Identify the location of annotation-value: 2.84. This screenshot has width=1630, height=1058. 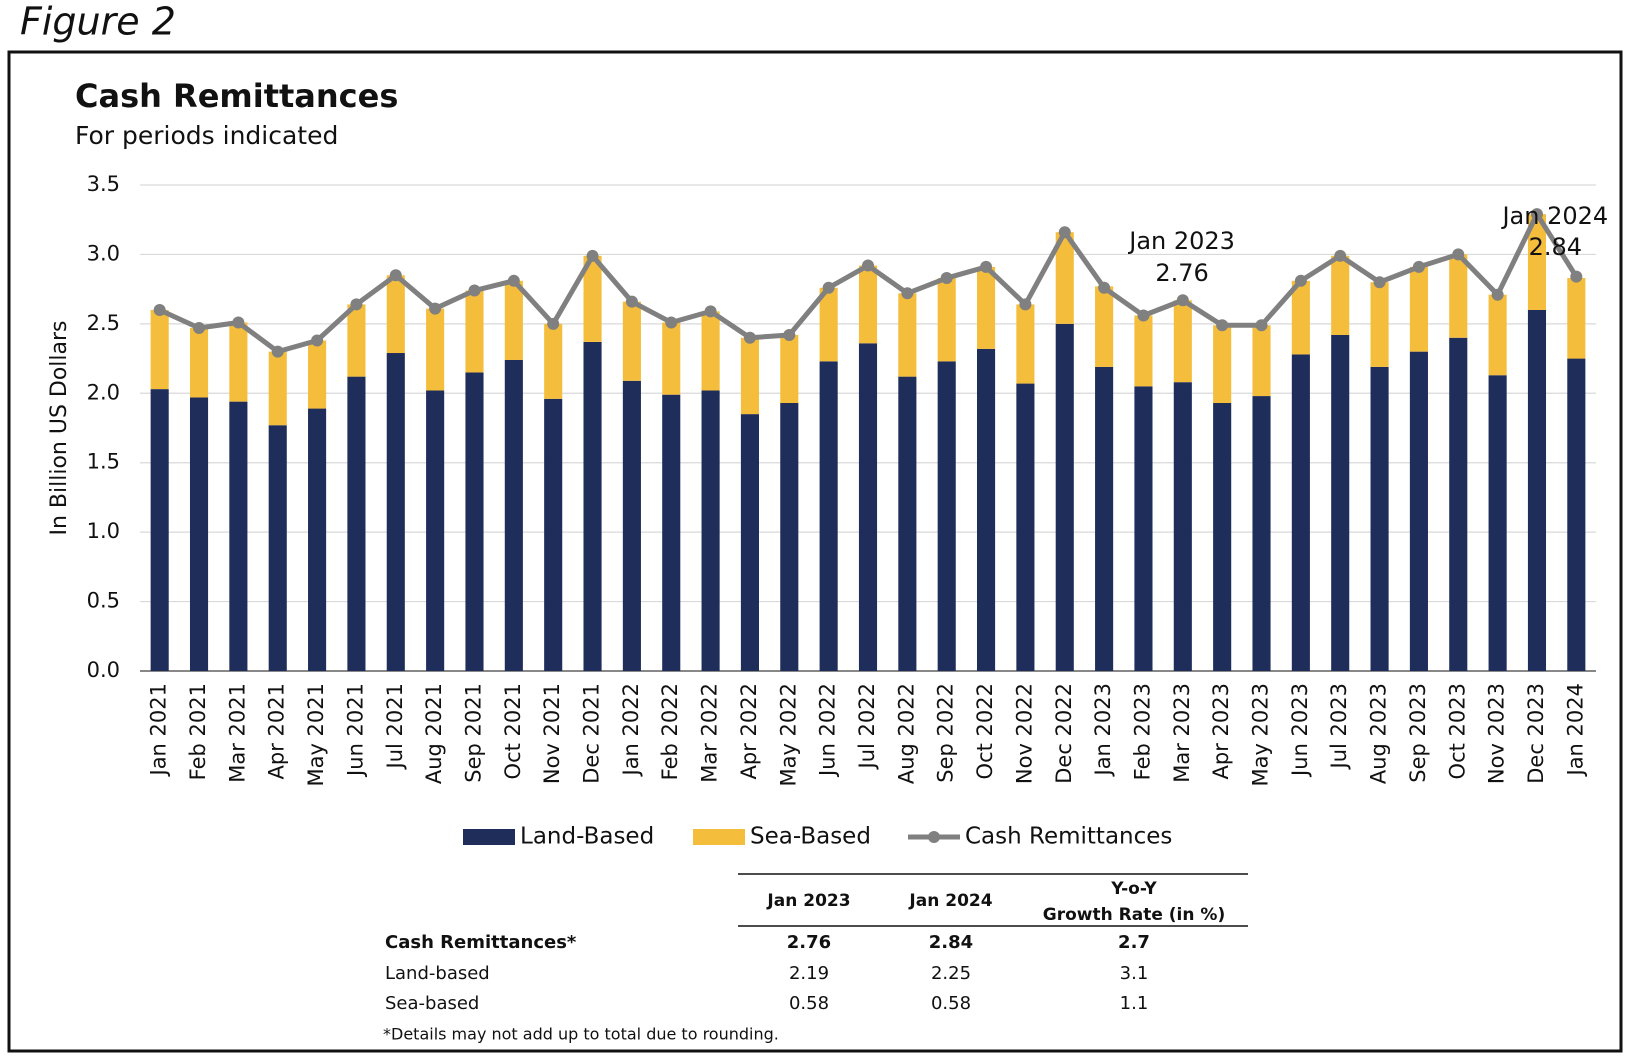
(1555, 247).